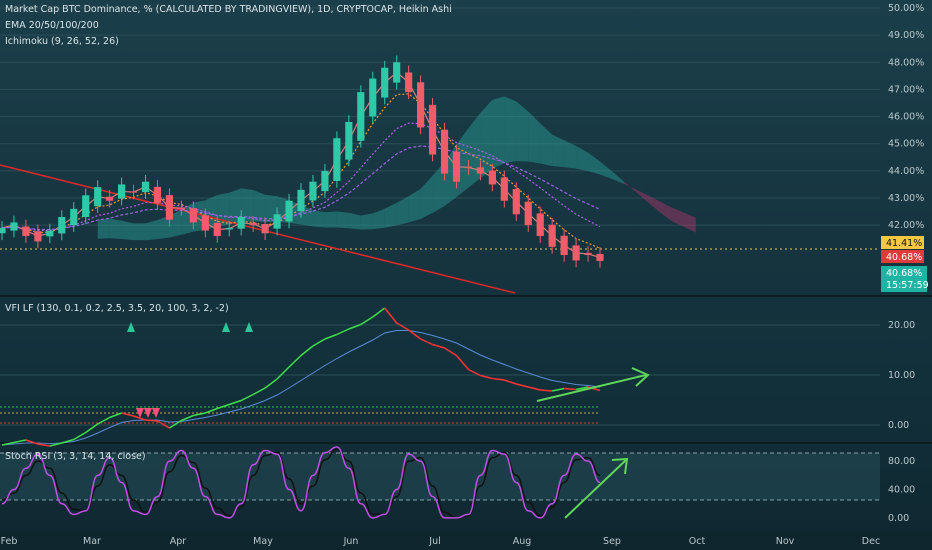 This screenshot has width=932, height=550. I want to click on vfi-axis: 20.00 10.00 0.00, so click(901, 375).